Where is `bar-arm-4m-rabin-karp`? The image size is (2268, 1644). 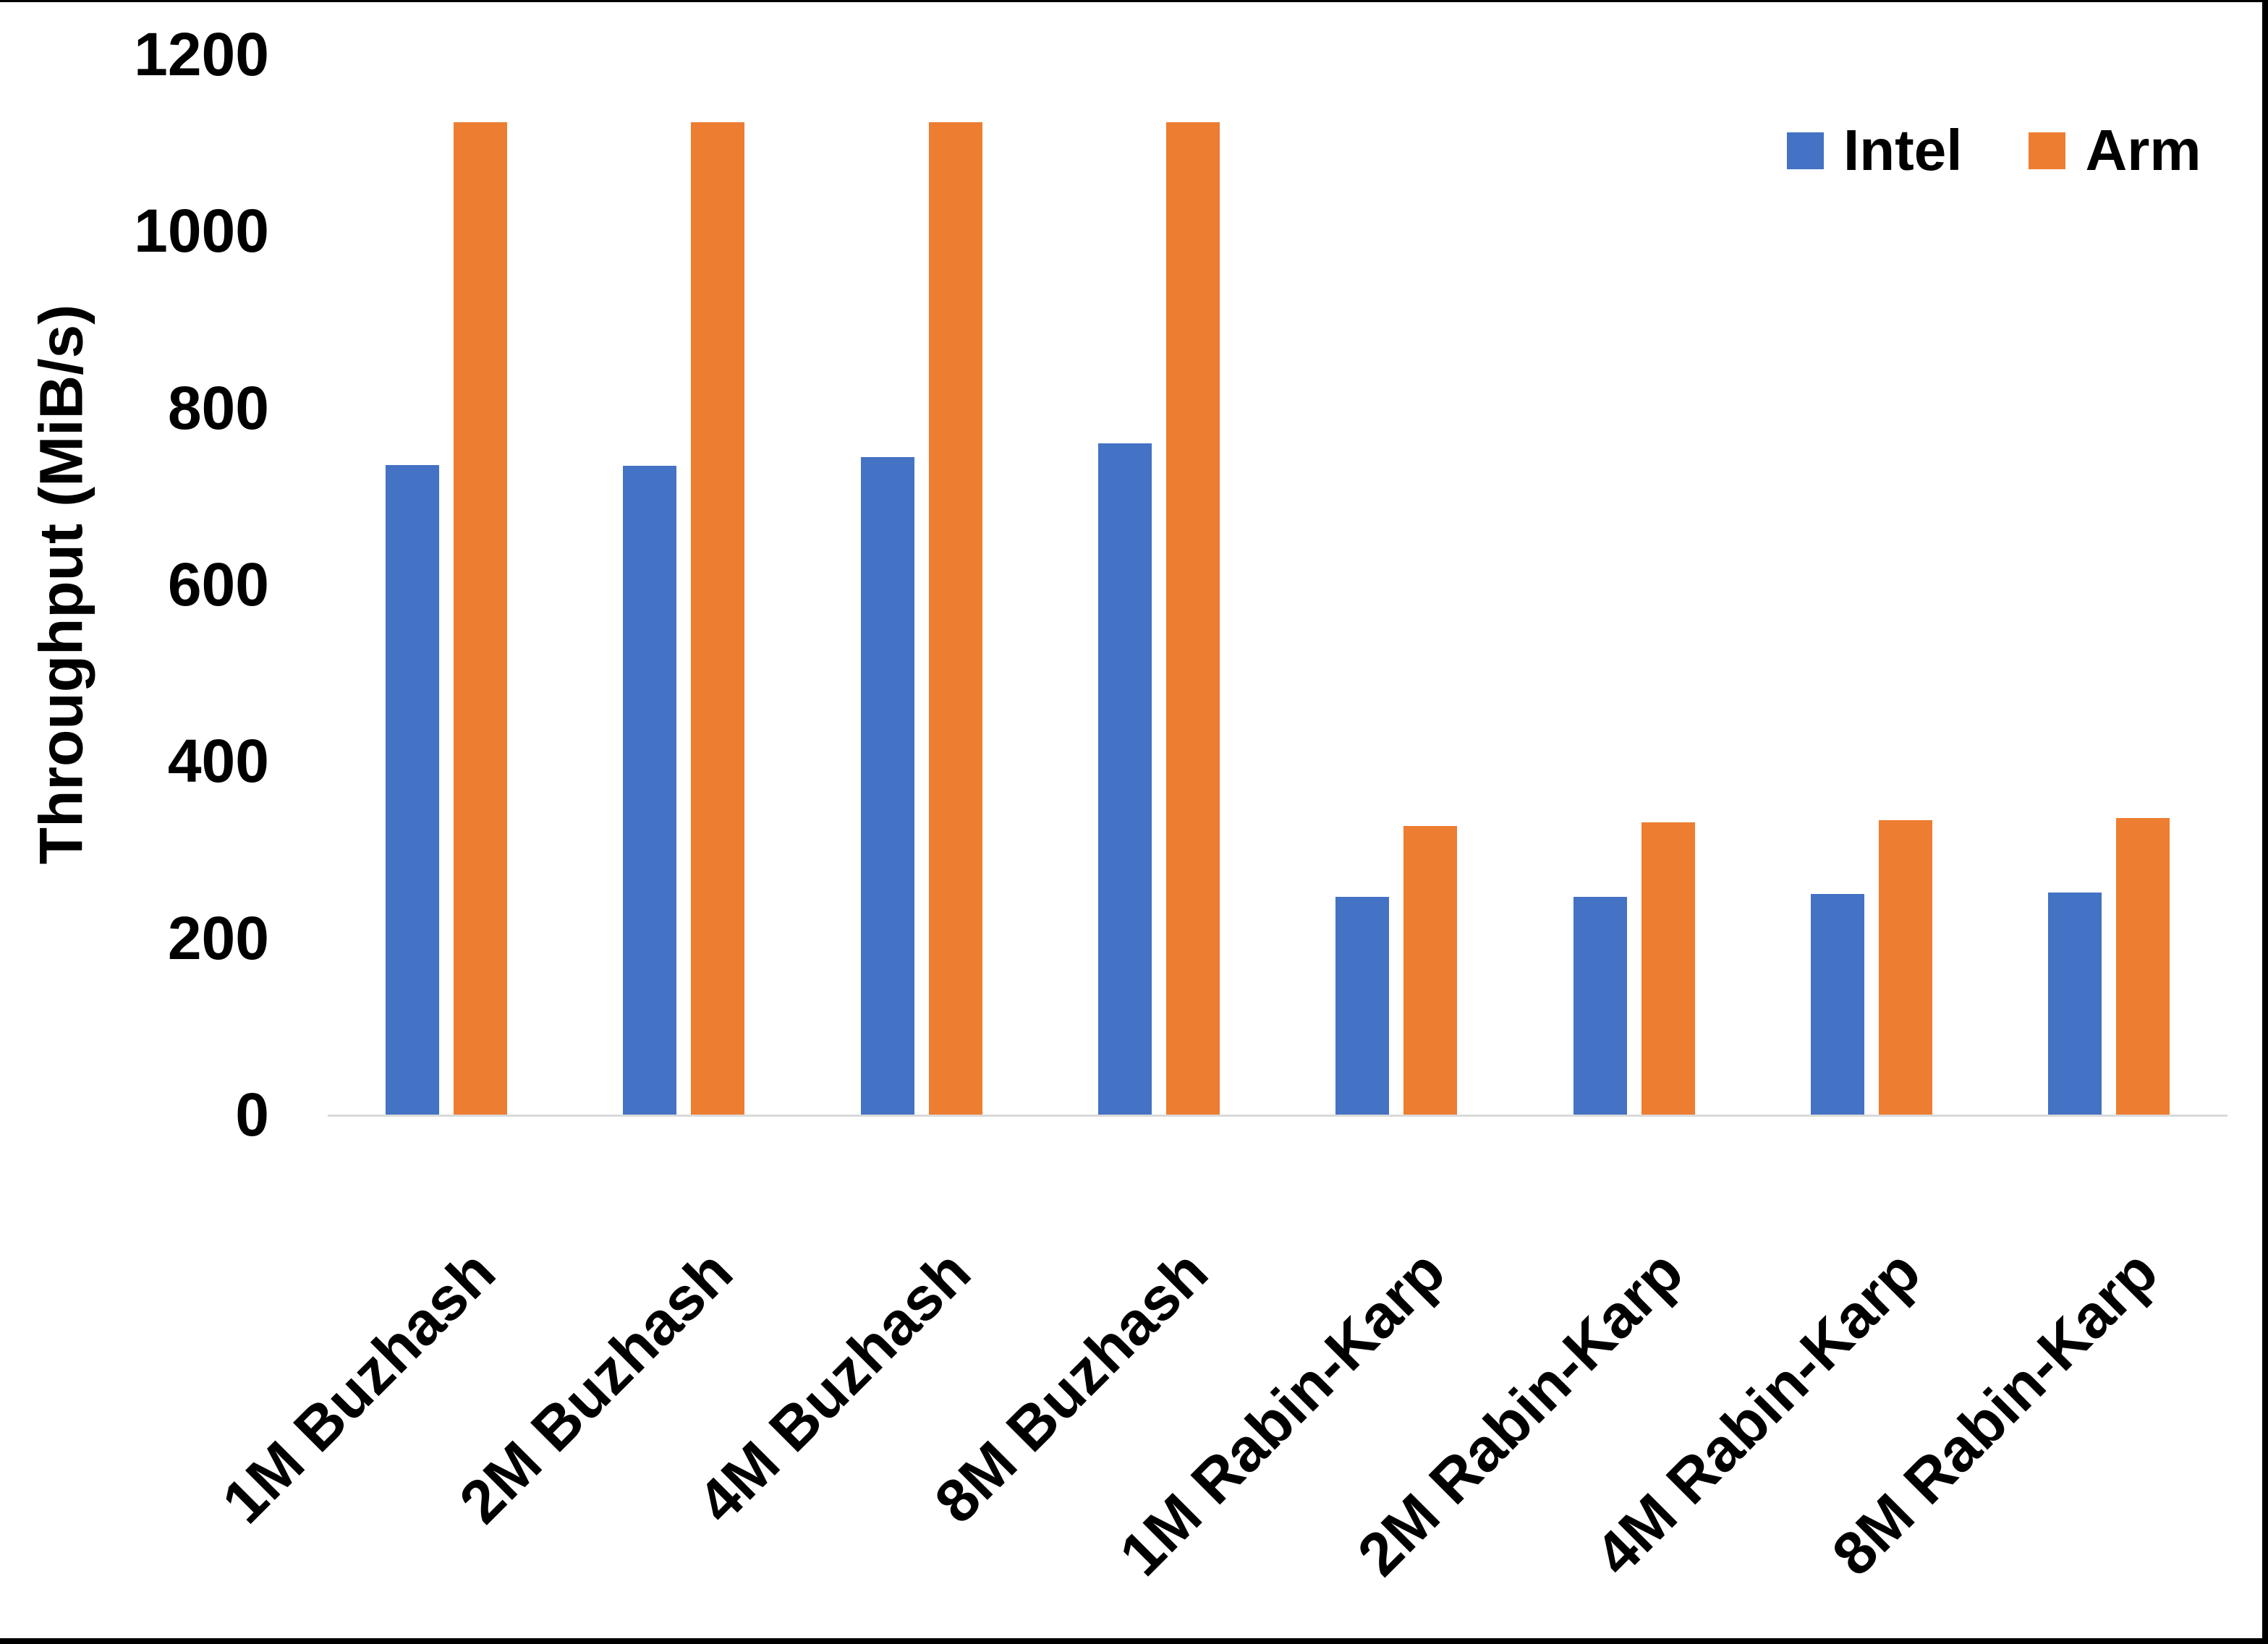
bar-arm-4m-rabin-karp is located at coordinates (1905, 967).